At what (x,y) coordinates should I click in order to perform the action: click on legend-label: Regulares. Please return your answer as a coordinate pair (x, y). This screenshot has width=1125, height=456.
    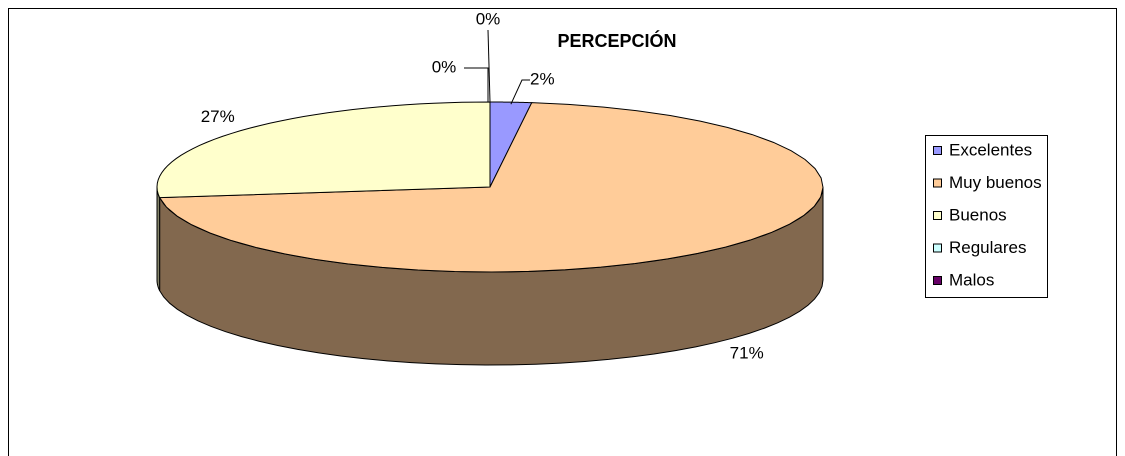
    Looking at the image, I should click on (988, 247).